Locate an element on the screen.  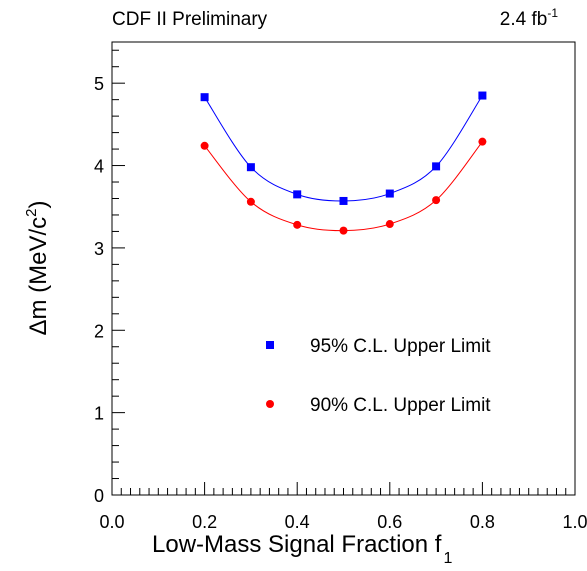
legend-label-90: 90% C.L. Upper Limit is located at coordinates (400, 405).